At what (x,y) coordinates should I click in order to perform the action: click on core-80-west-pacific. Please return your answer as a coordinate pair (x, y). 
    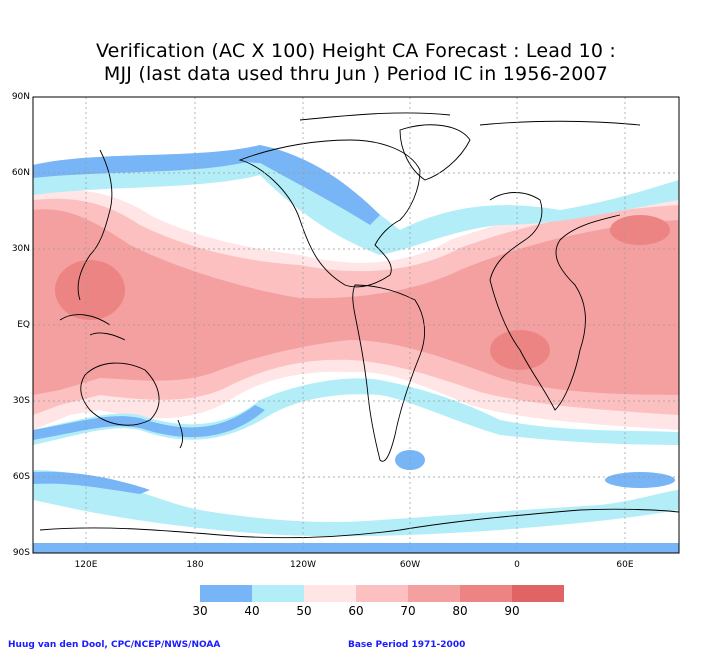
    Looking at the image, I should click on (90, 290).